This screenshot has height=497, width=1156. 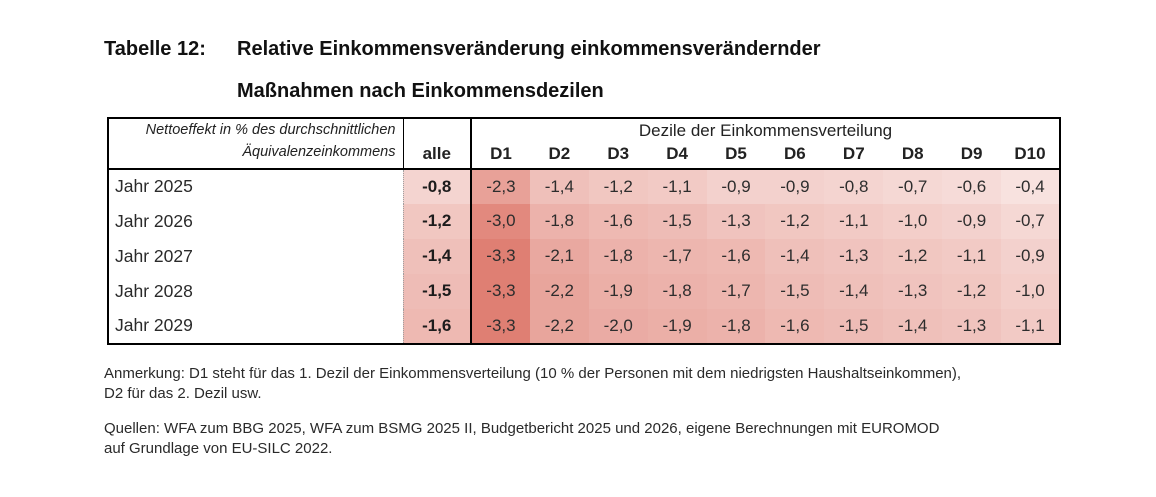 What do you see at coordinates (256, 221) in the screenshot?
I see `row-label: Jahr 2026` at bounding box center [256, 221].